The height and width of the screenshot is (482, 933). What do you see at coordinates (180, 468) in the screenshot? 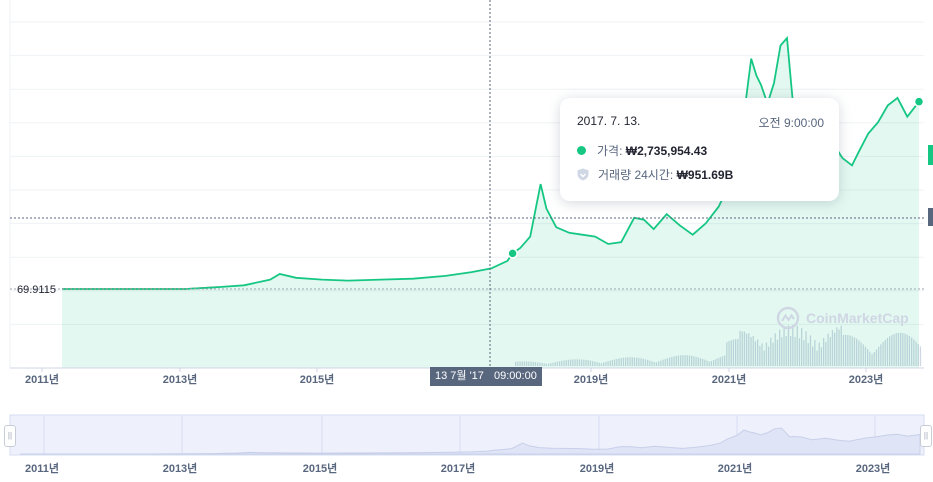
I see `navigator-label: 2013년` at bounding box center [180, 468].